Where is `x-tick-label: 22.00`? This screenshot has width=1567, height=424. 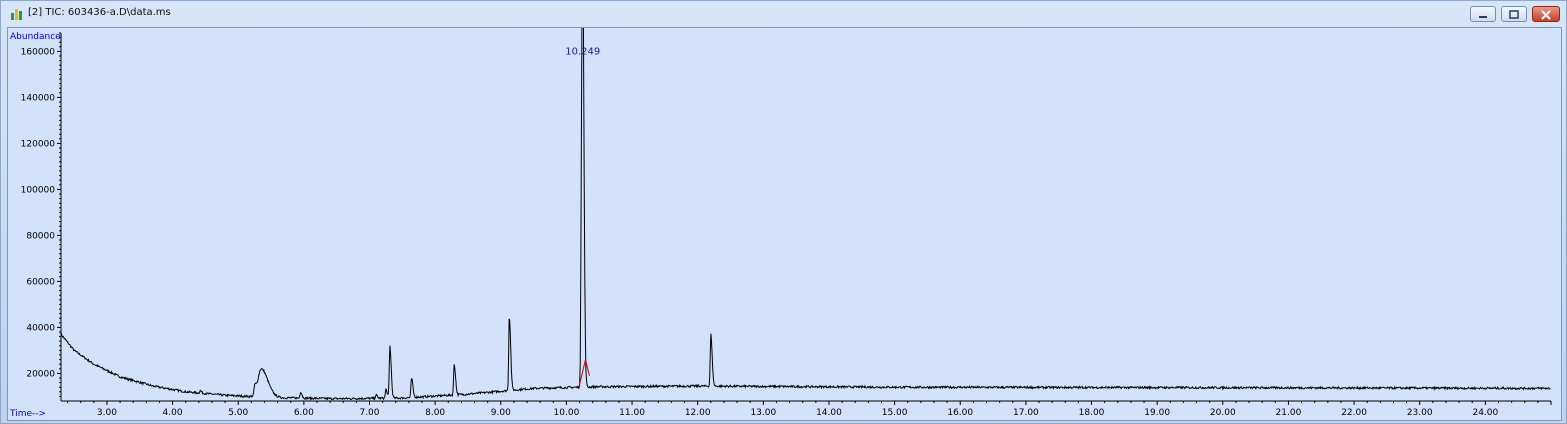
x-tick-label: 22.00 is located at coordinates (1354, 413).